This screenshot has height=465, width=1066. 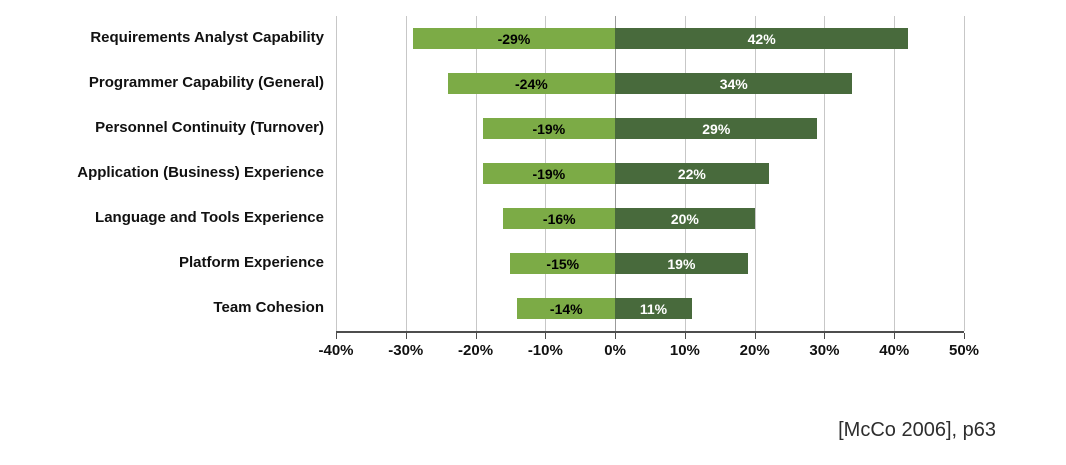 What do you see at coordinates (209, 128) in the screenshot?
I see `category-label: Personnel Continuity (Turnover)` at bounding box center [209, 128].